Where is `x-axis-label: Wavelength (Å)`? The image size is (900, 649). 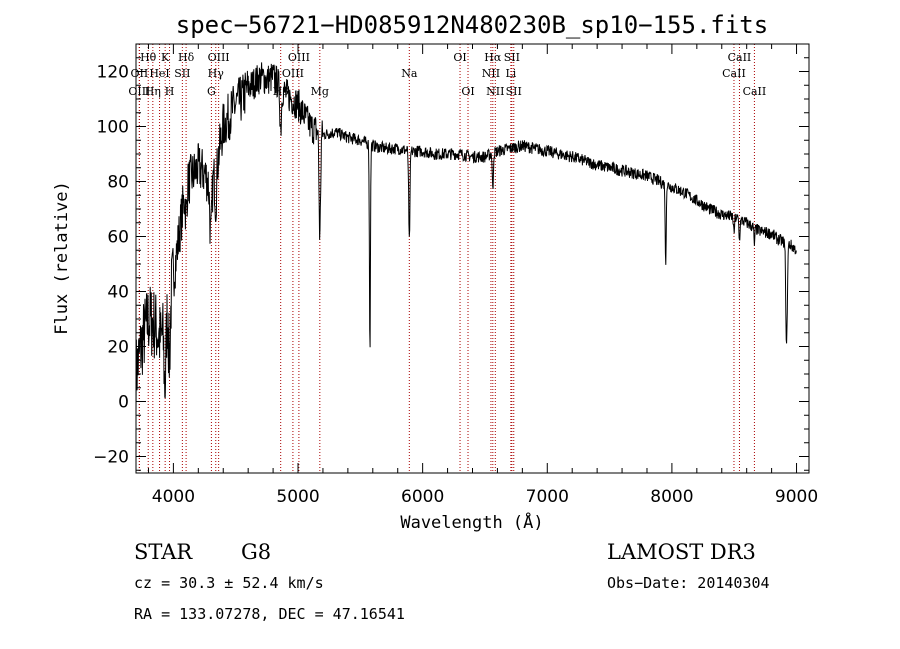 x-axis-label: Wavelength (Å) is located at coordinates (471, 522).